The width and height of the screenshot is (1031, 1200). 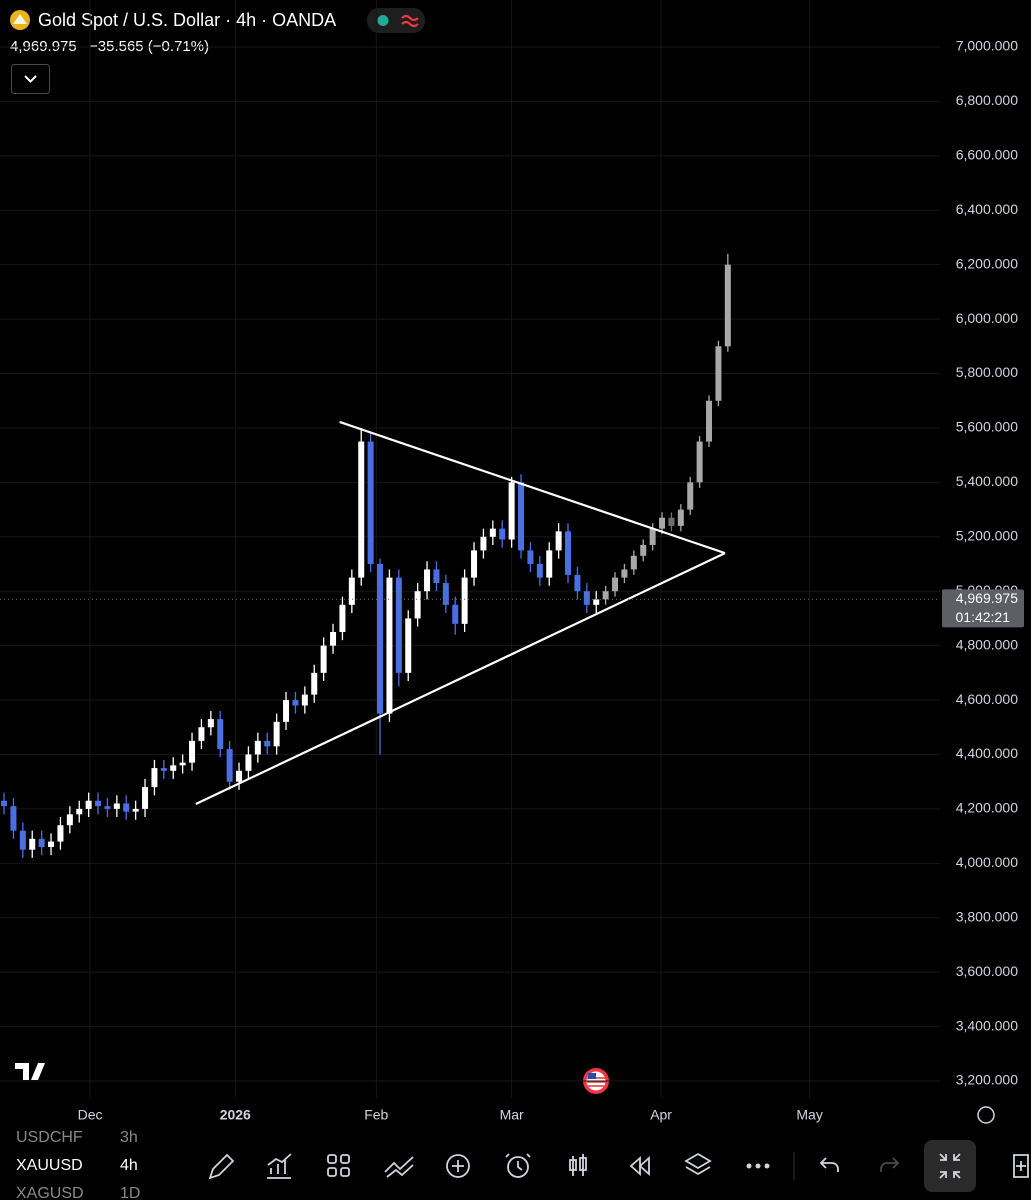 I want to click on y-tick-label: 4,400.000, so click(x=987, y=753).